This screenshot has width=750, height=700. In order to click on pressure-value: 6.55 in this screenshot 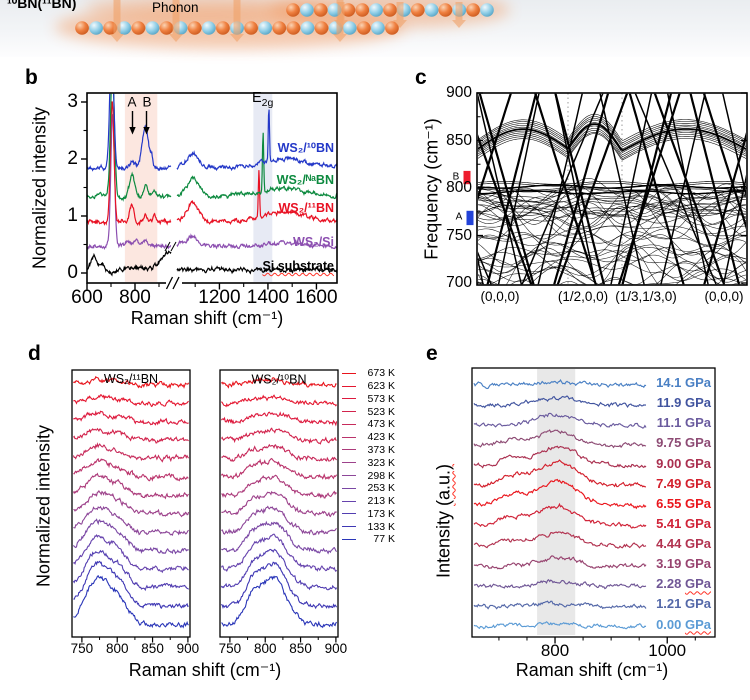, I will do `click(670, 503)`.